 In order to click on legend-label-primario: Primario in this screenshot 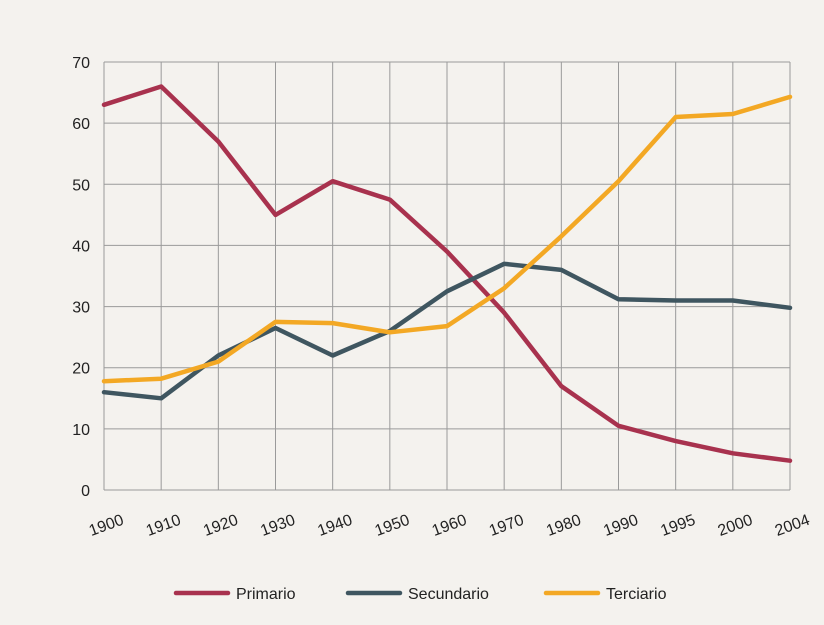, I will do `click(266, 594)`.